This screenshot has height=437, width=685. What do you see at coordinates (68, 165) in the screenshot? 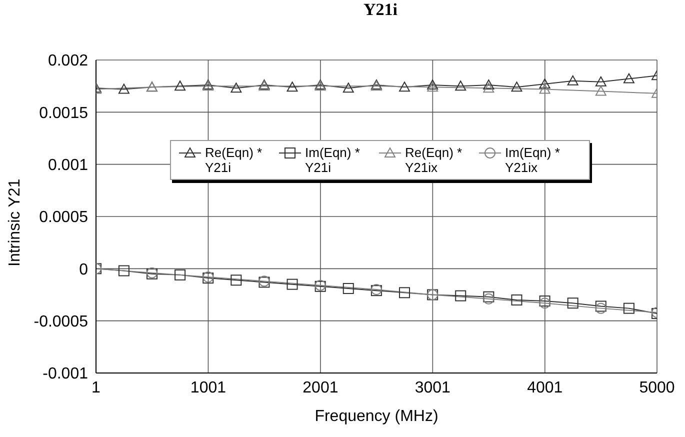
I see `y-tick-label: 0.001` at bounding box center [68, 165].